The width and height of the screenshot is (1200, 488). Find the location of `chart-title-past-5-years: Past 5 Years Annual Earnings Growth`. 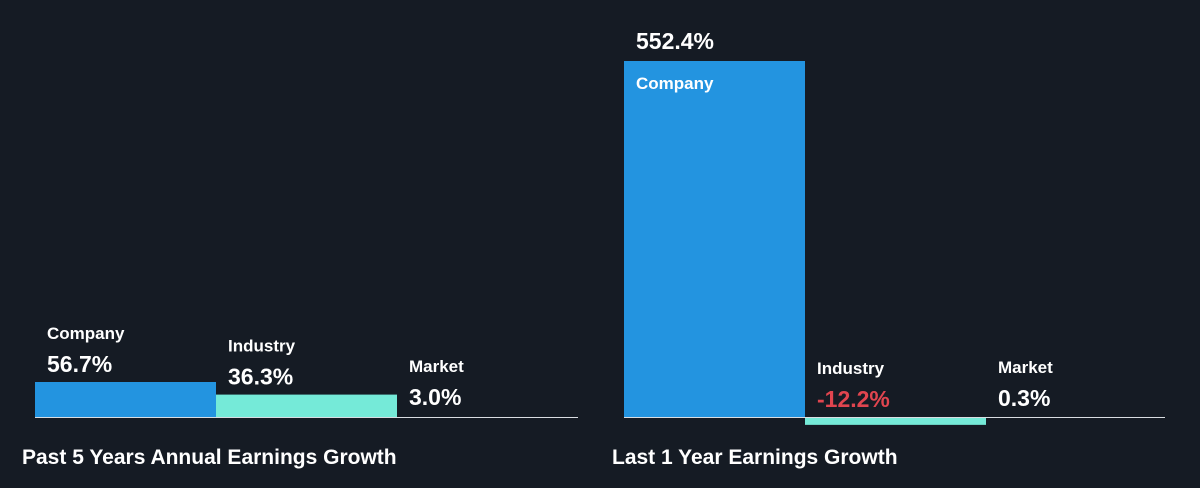

chart-title-past-5-years: Past 5 Years Annual Earnings Growth is located at coordinates (209, 457).